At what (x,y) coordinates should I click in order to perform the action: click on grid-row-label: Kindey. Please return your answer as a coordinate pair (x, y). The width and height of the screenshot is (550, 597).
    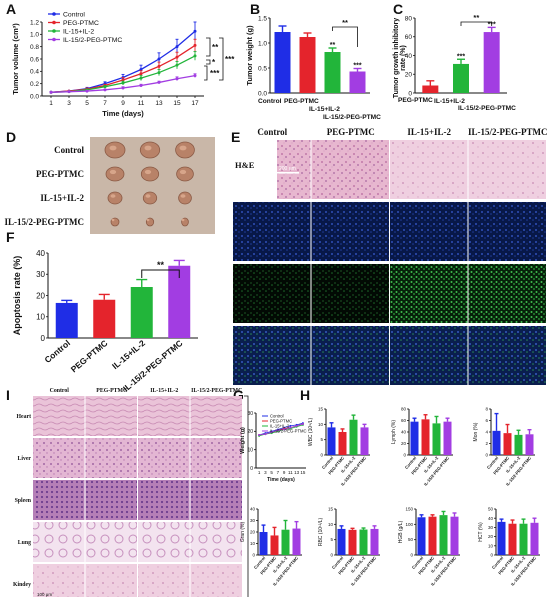
    Looking at the image, I should click on (22, 585).